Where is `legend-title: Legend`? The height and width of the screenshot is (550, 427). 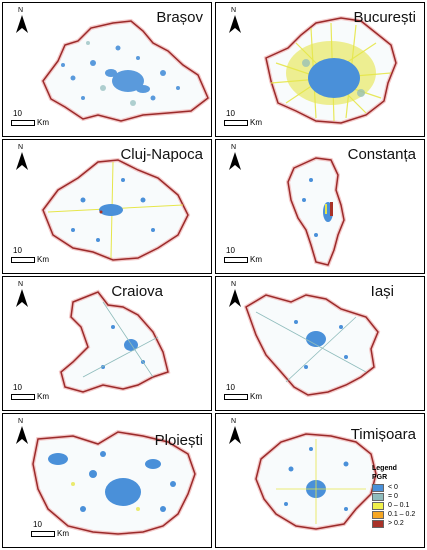 legend-title: Legend is located at coordinates (384, 468).